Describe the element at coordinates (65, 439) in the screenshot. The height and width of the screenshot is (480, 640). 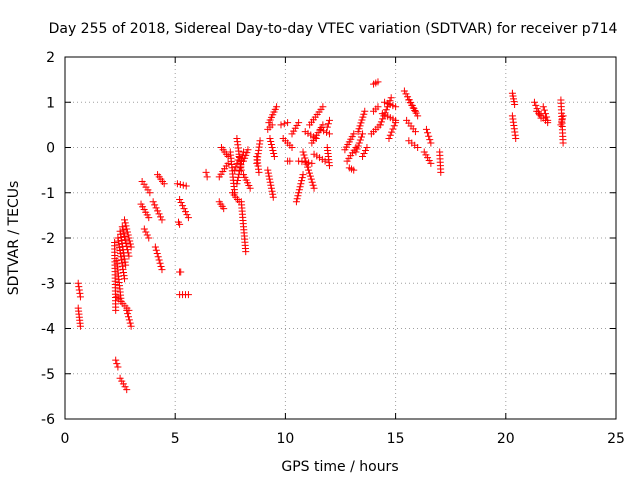
I see `x-tick-label: 0` at that location.